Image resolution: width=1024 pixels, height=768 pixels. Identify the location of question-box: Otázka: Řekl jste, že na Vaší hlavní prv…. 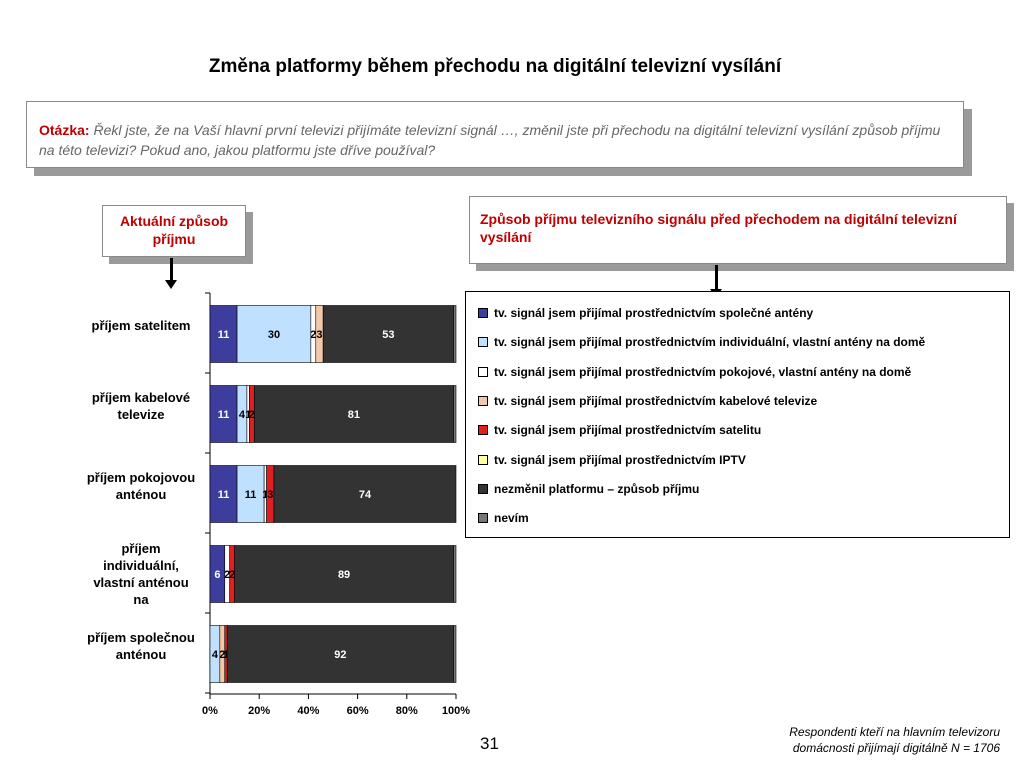
(495, 134).